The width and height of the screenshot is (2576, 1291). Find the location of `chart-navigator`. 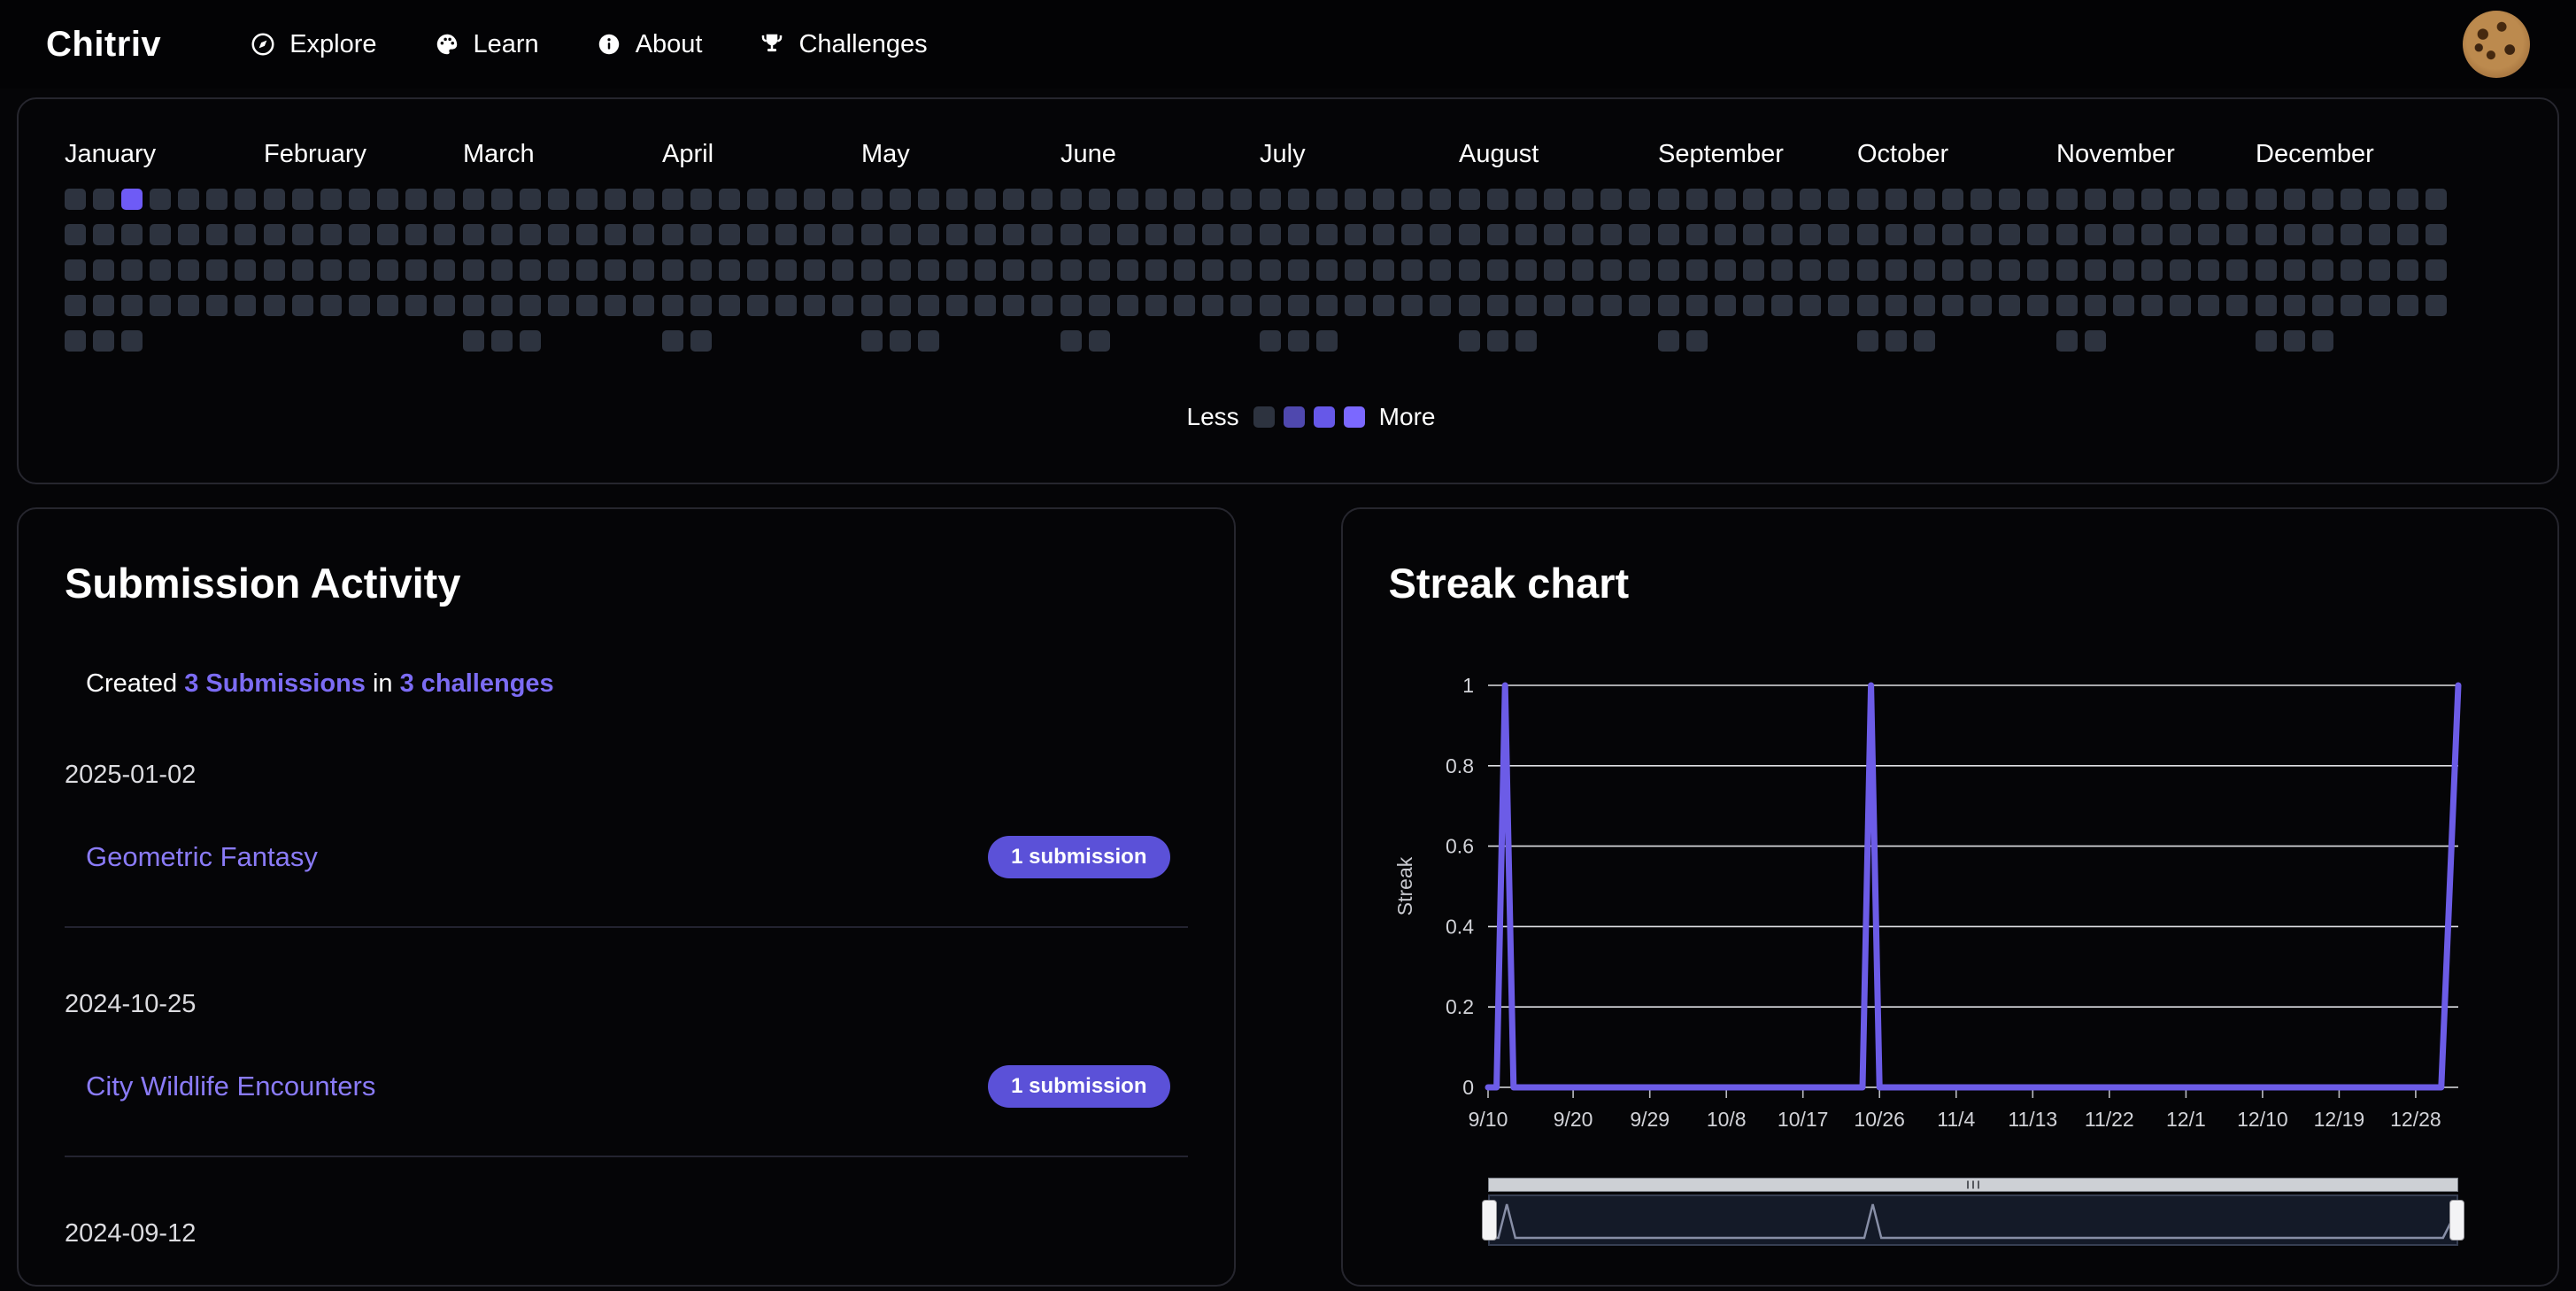

chart-navigator is located at coordinates (1972, 1220).